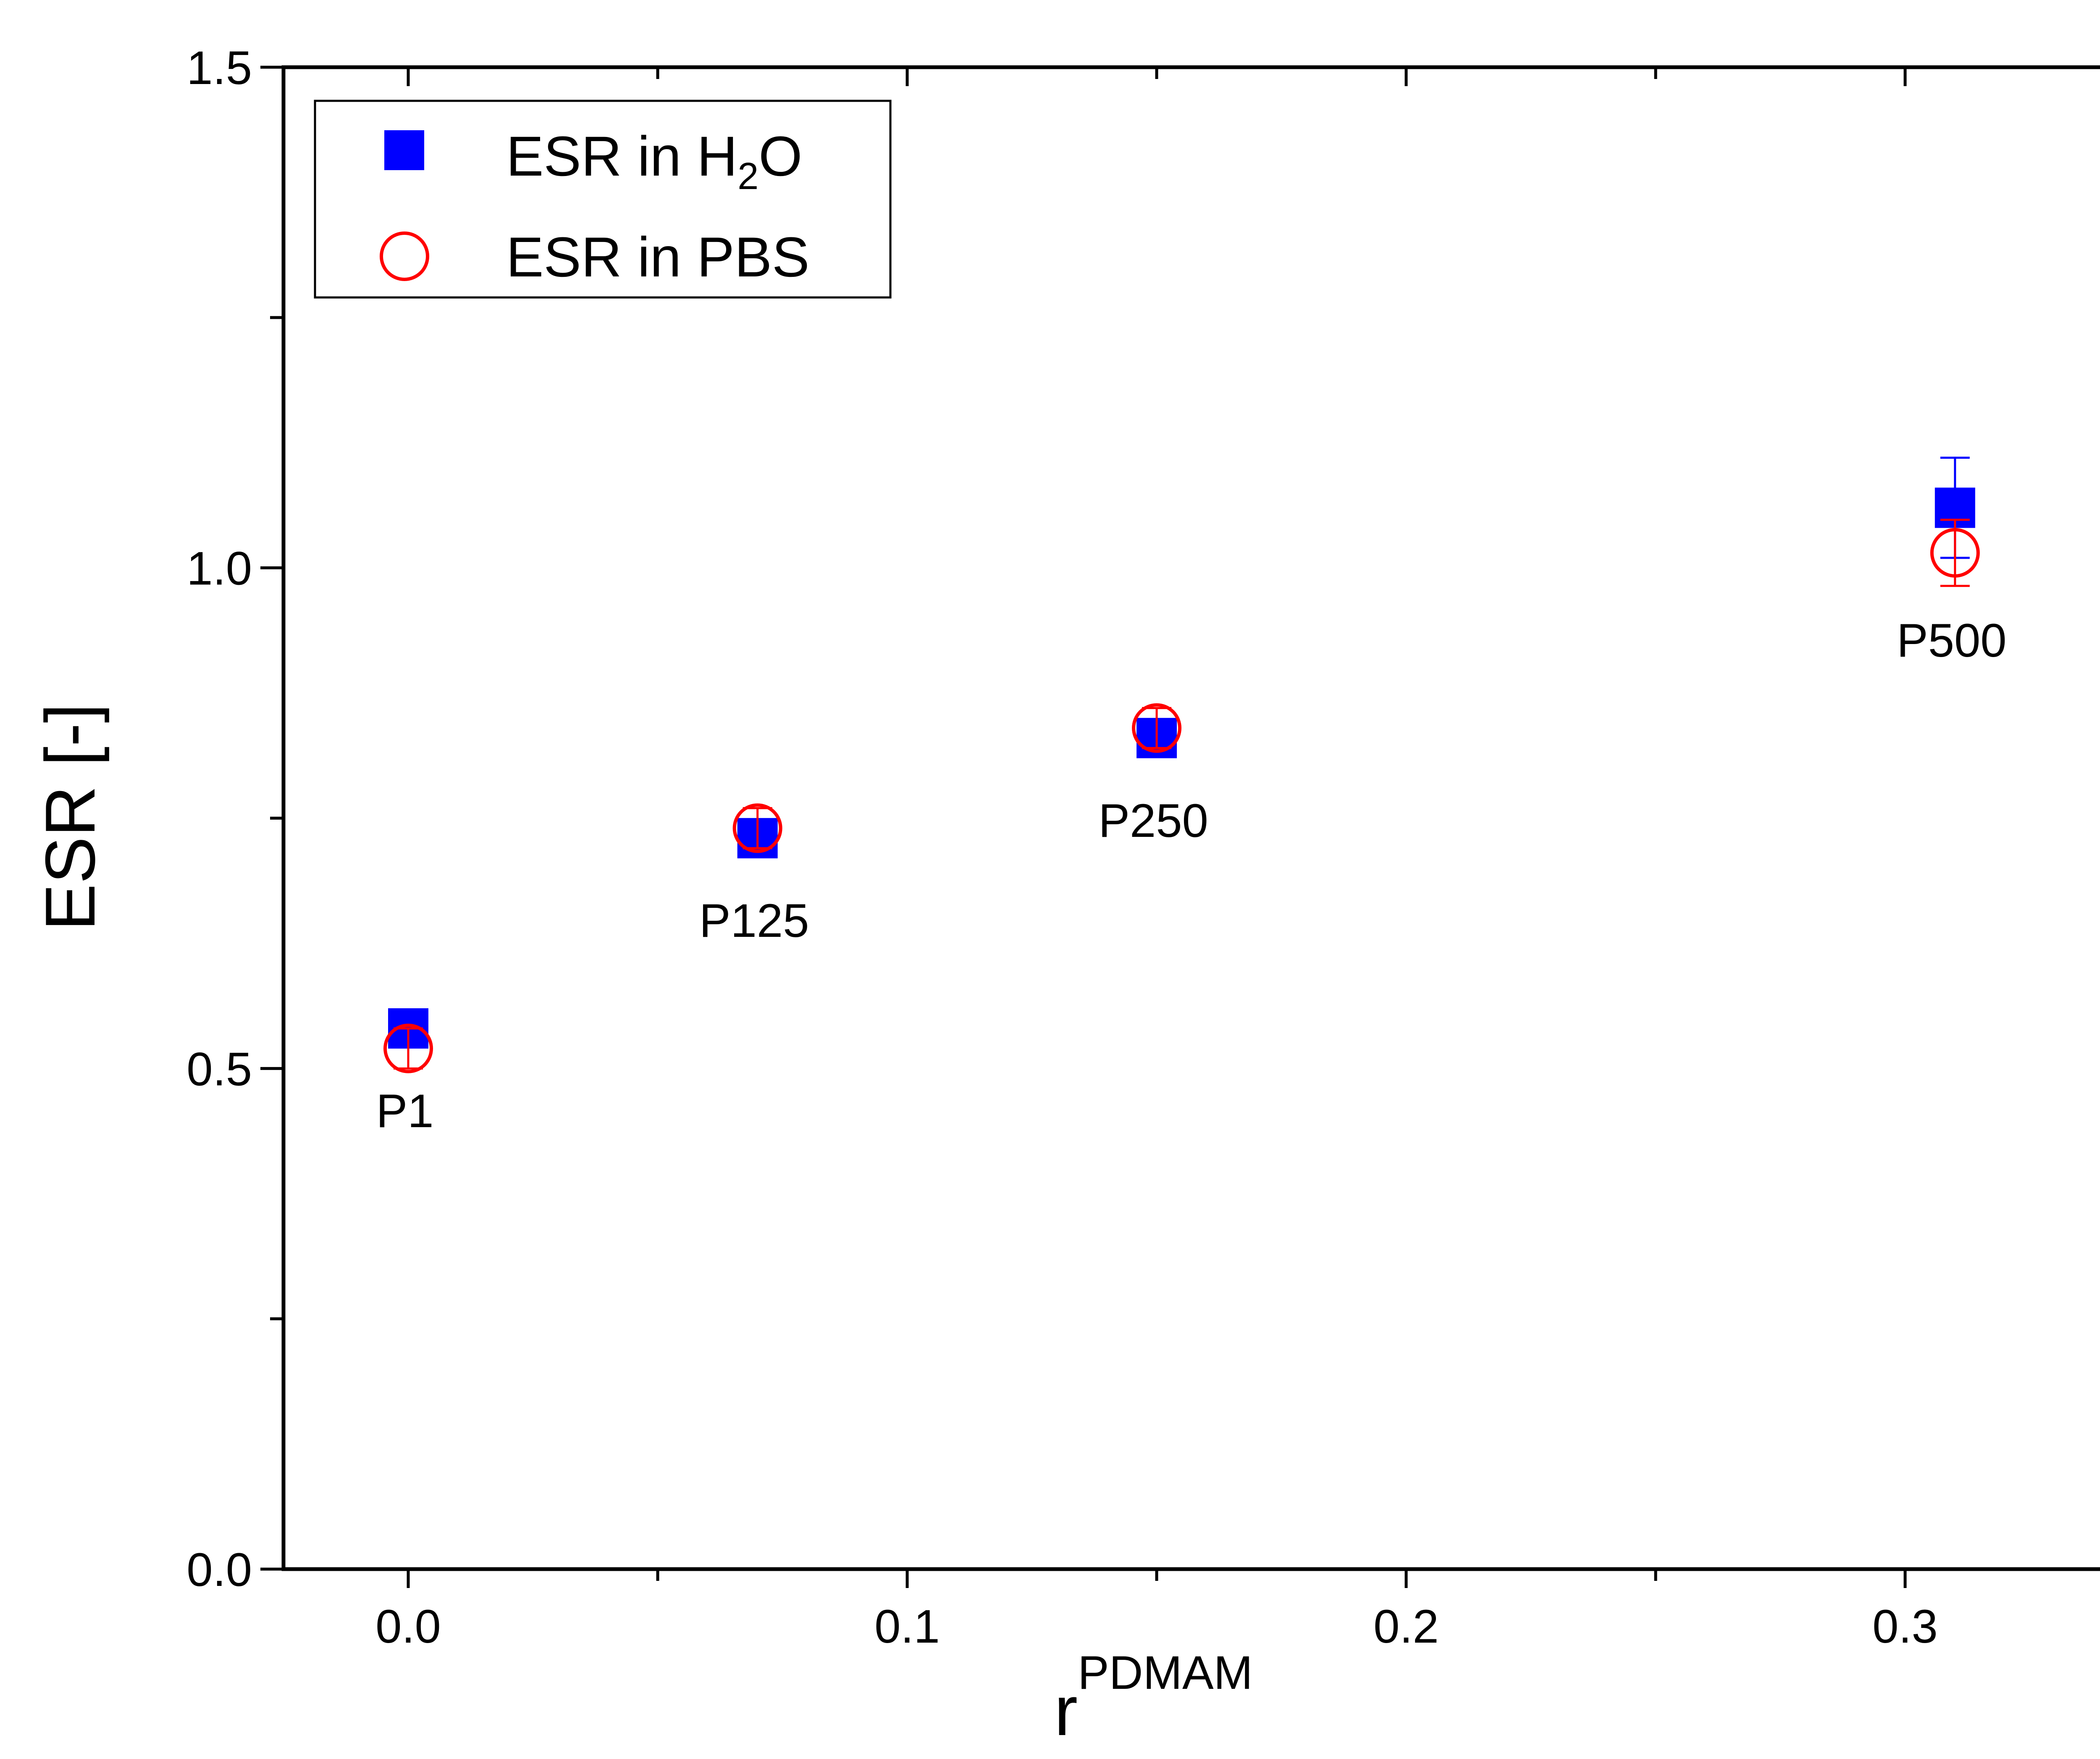  I want to click on y-tick-label: 1.5, so click(219, 68).